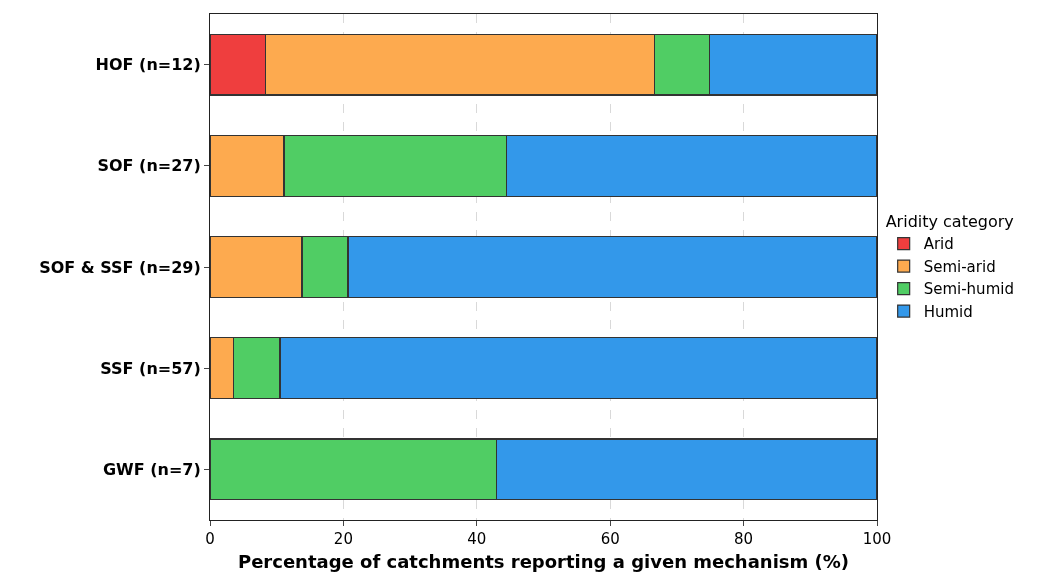  What do you see at coordinates (949, 222) in the screenshot?
I see `legend-title: Aridity category` at bounding box center [949, 222].